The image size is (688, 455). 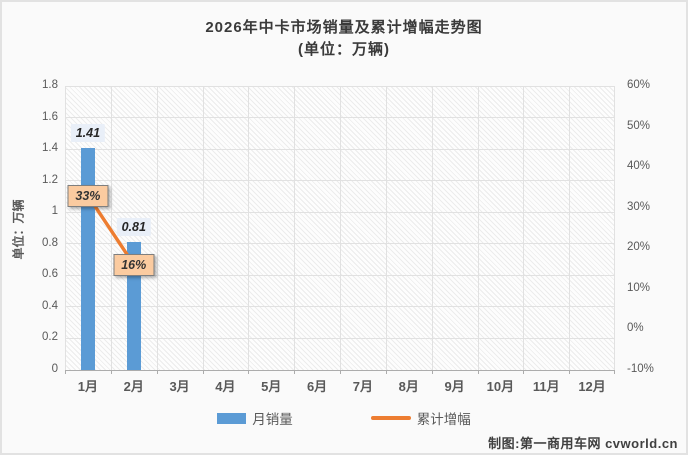 What do you see at coordinates (232, 418) in the screenshot?
I see `bar-series-swatch` at bounding box center [232, 418].